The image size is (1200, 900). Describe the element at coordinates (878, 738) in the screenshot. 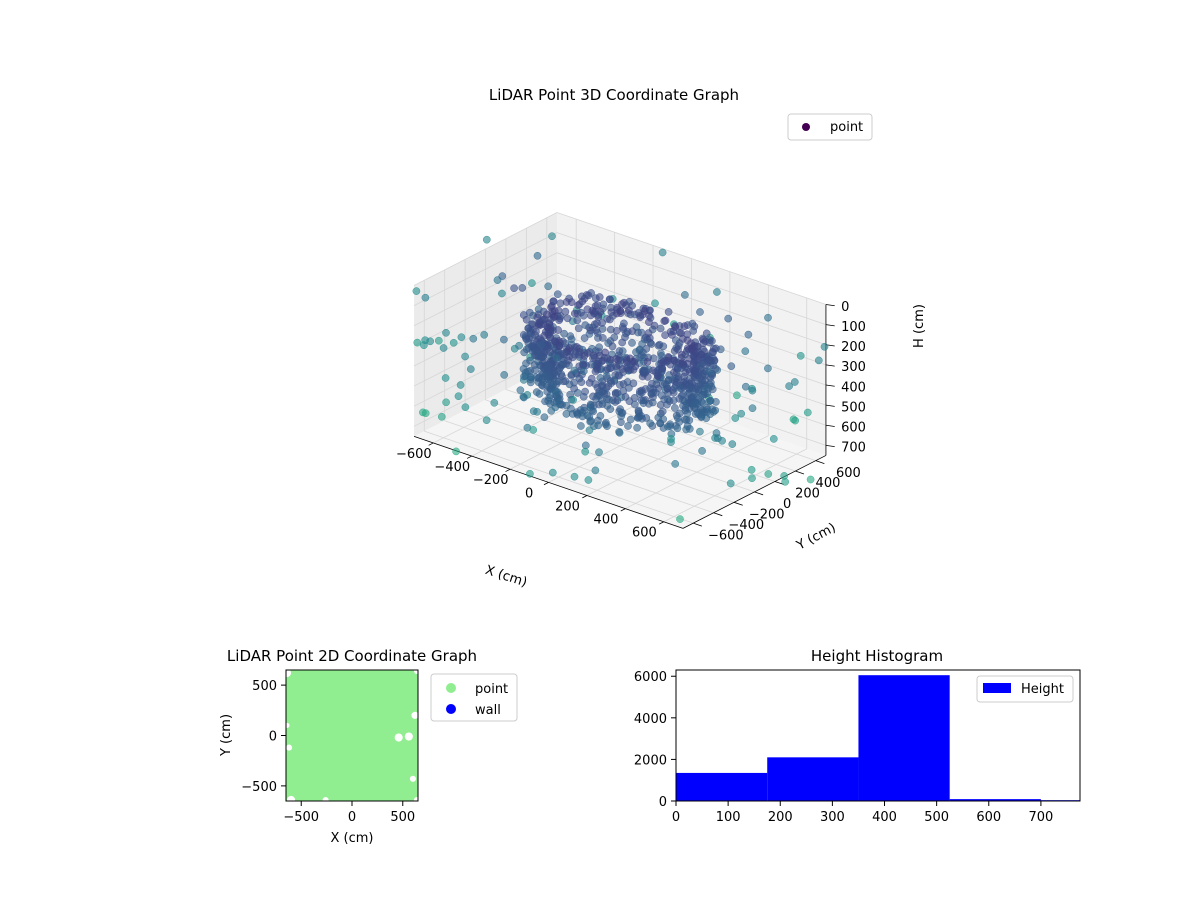

I see `chart-histogram-bars` at that location.